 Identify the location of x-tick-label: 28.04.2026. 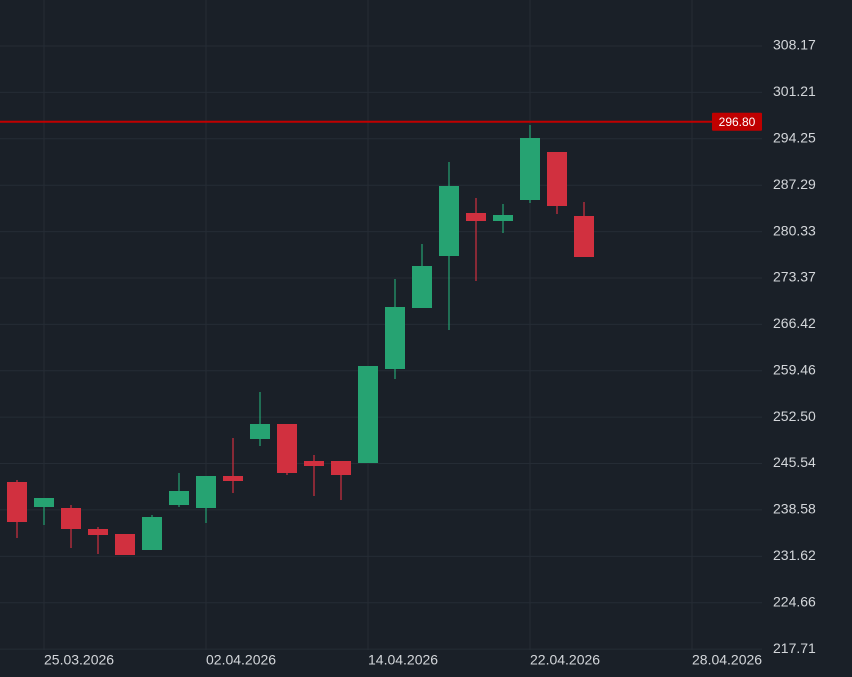
(727, 660).